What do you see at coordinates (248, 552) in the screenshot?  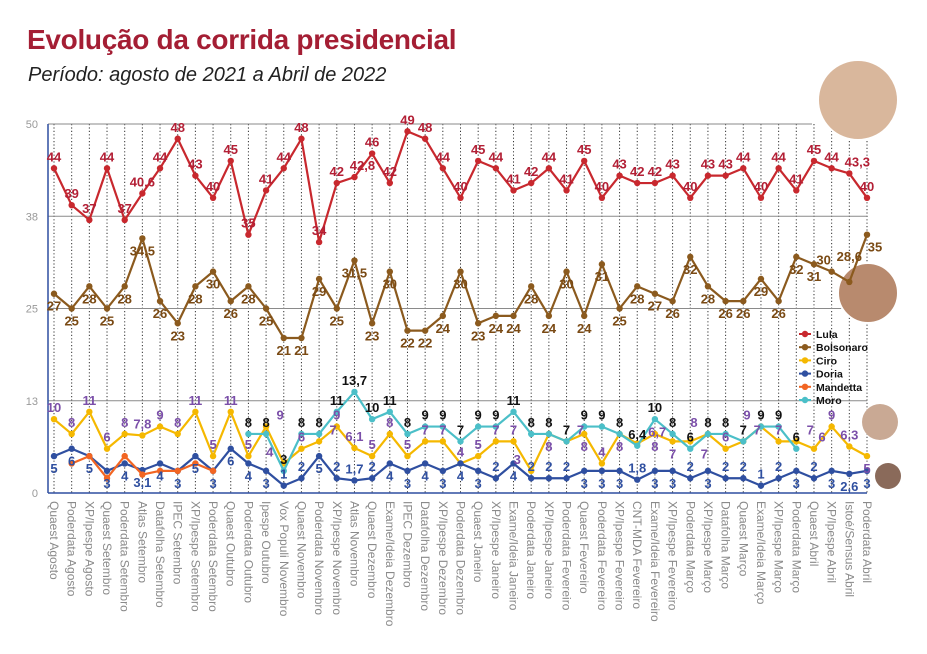 I see `x-tick-label: Poderdata Outubro` at bounding box center [248, 552].